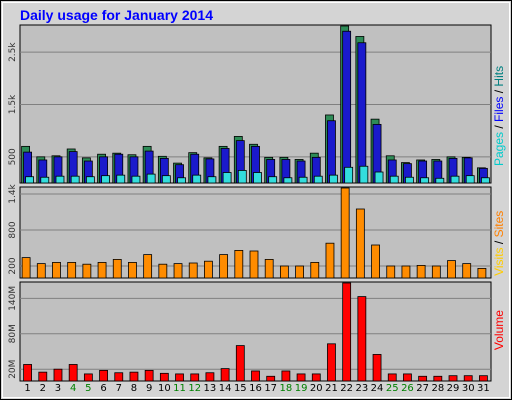 The height and width of the screenshot is (400, 512). What do you see at coordinates (468, 388) in the screenshot?
I see `x-tick-label: 30` at bounding box center [468, 388].